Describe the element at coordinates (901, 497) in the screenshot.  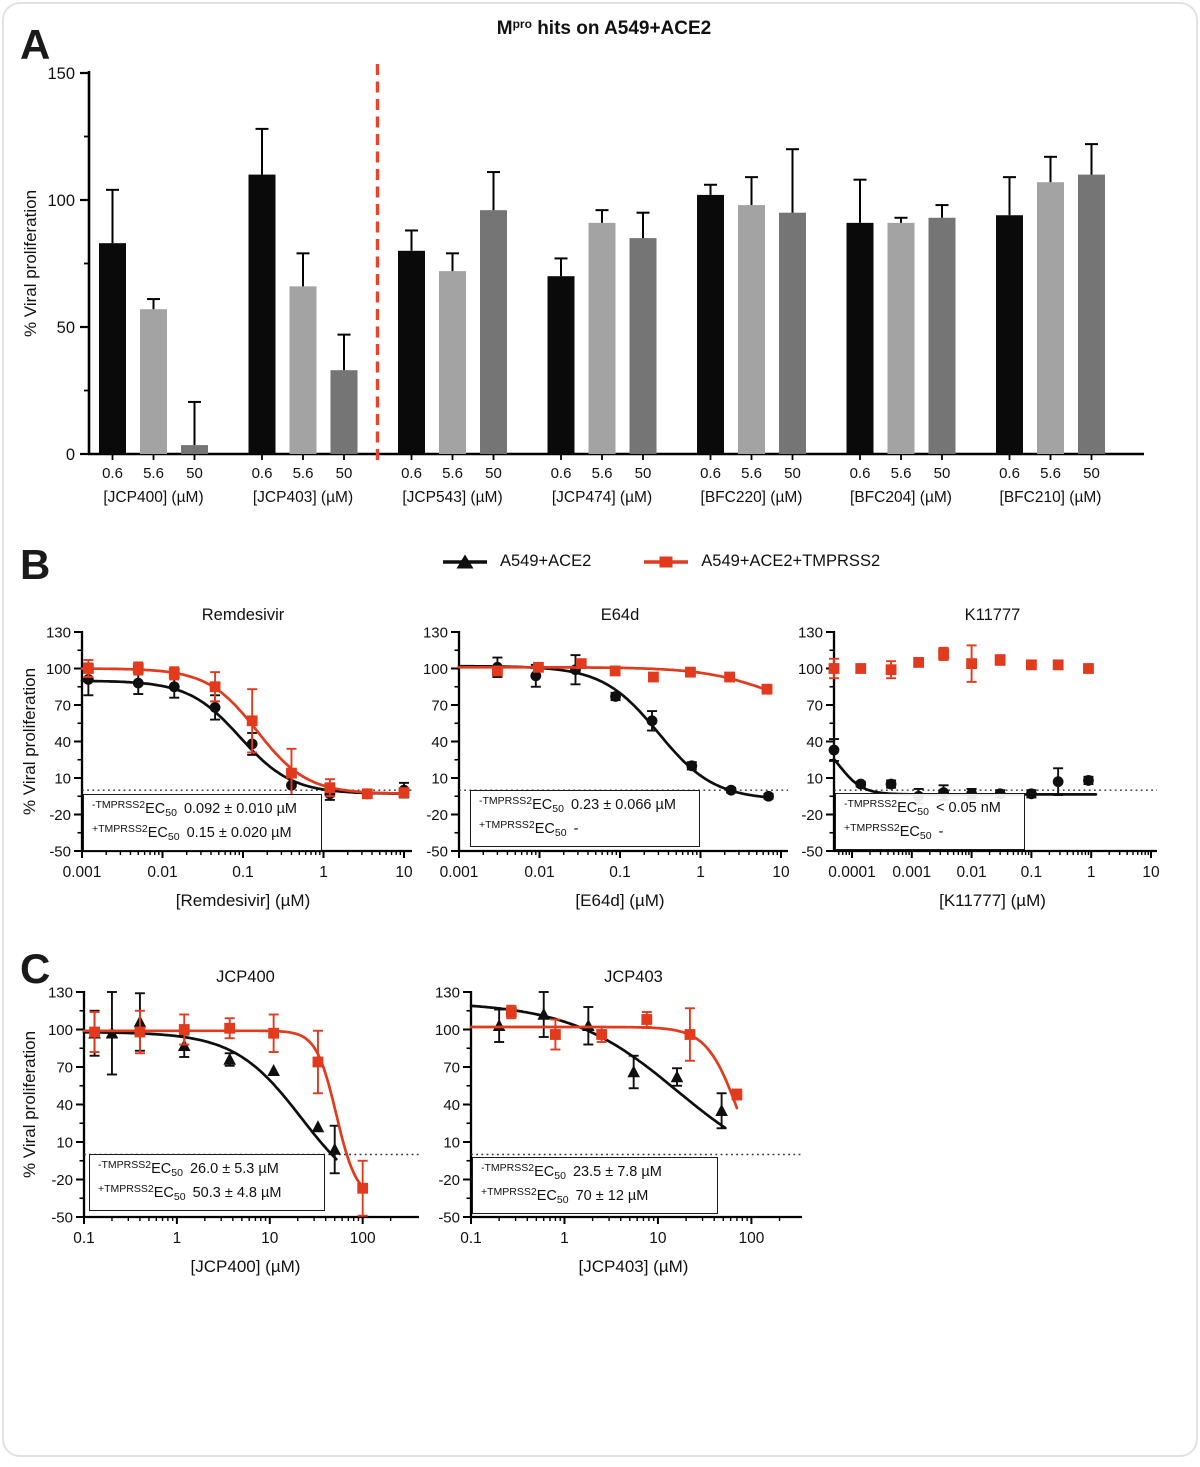
I see `svg-text: [BFC204] (µM)` at that location.